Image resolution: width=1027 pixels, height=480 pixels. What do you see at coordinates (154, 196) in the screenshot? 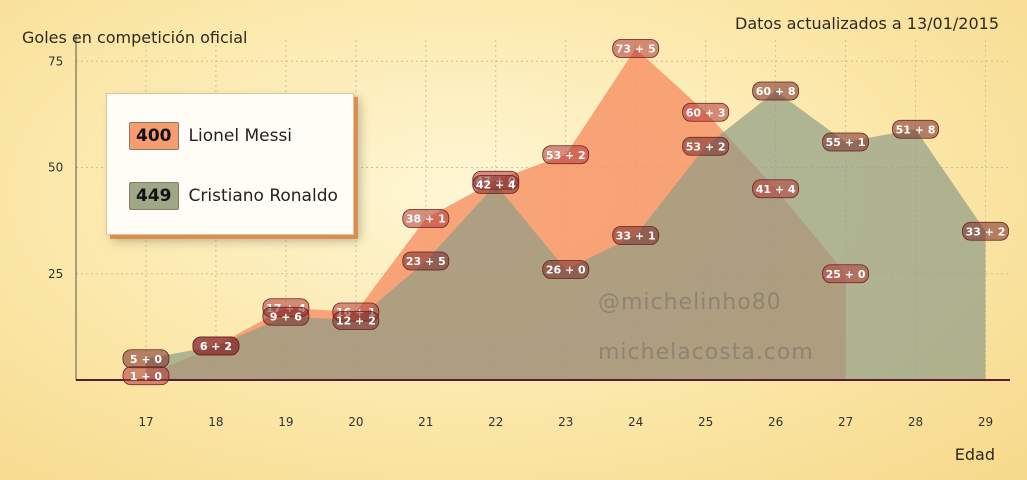
I see `ronaldo-total-badge: 449` at bounding box center [154, 196].